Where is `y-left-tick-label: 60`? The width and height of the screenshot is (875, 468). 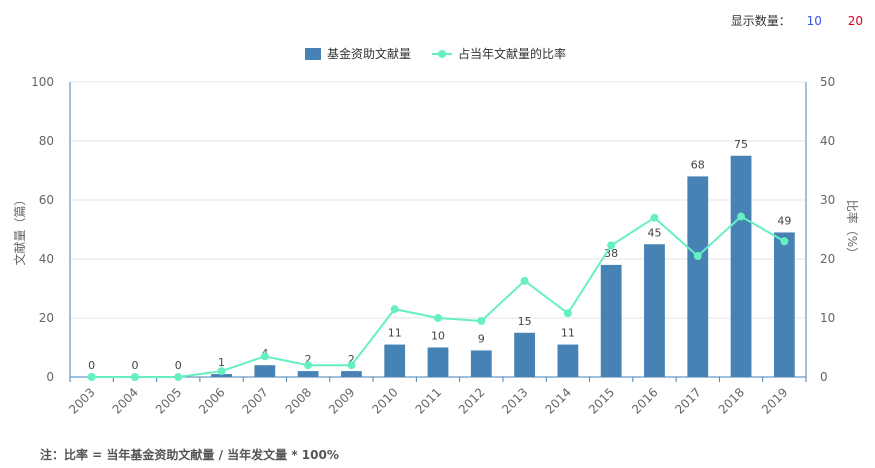
y-left-tick-label: 60 is located at coordinates (46, 200).